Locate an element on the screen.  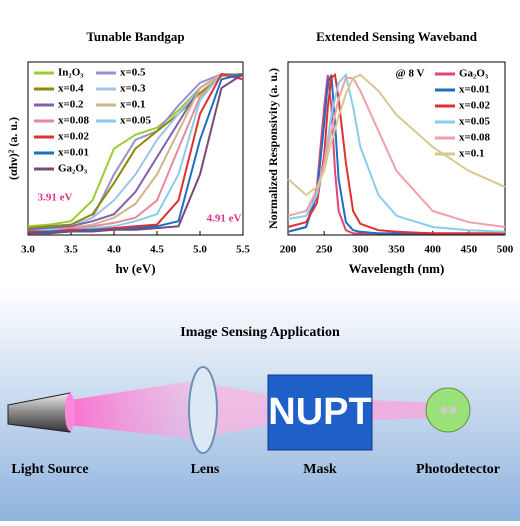
light-source is located at coordinates (39, 412).